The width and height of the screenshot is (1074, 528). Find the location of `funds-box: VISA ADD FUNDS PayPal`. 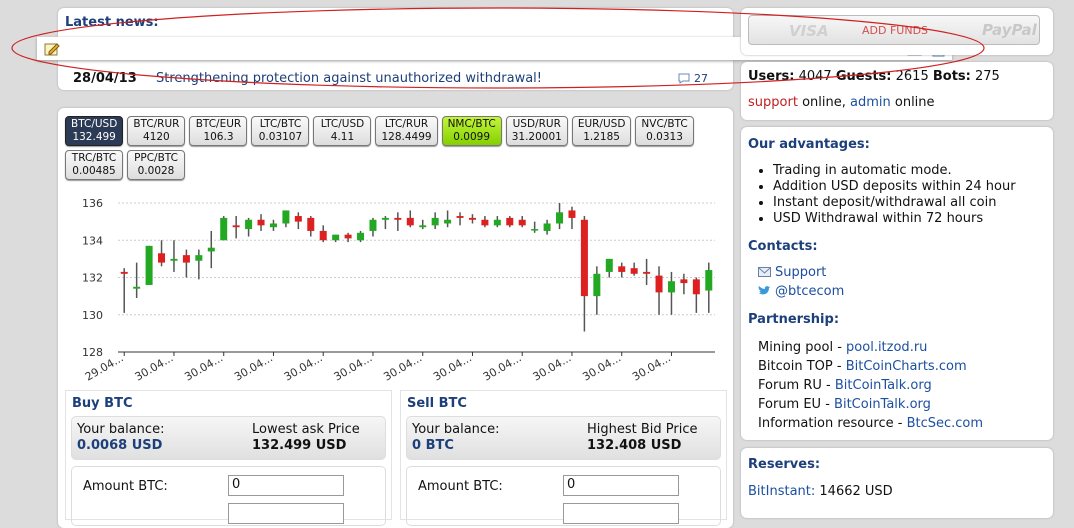

funds-box: VISA ADD FUNDS PayPal is located at coordinates (897, 31).